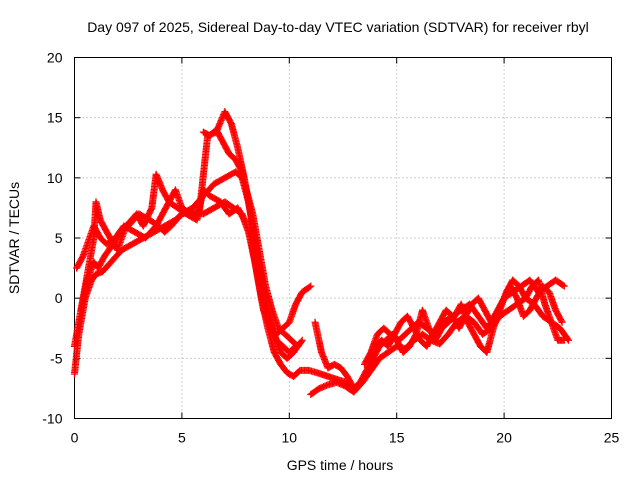  What do you see at coordinates (75, 438) in the screenshot?
I see `x-tick-label: 0` at bounding box center [75, 438].